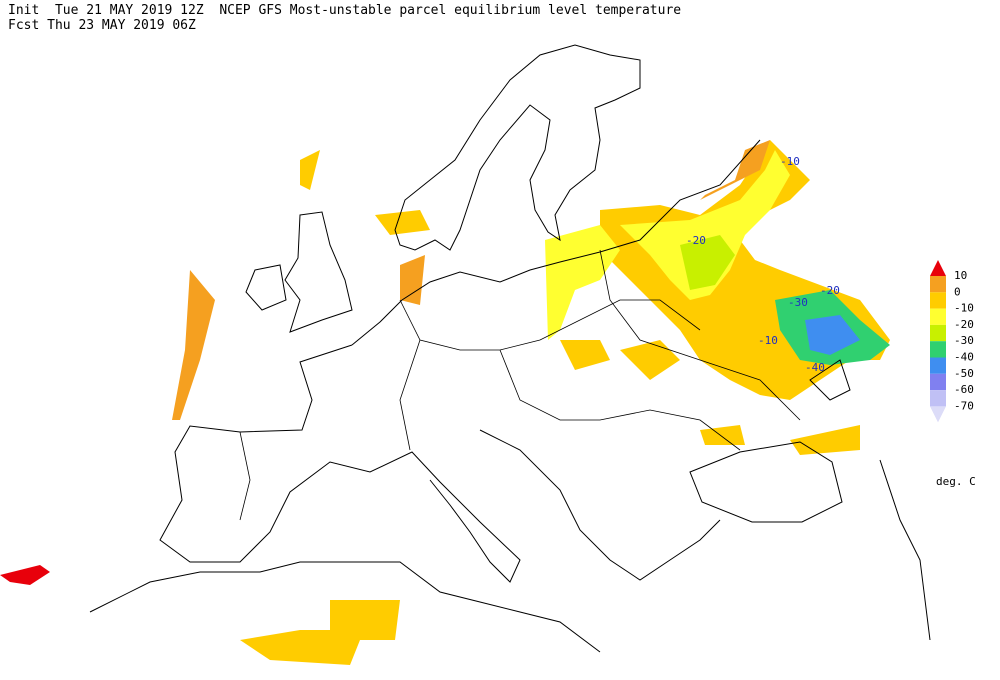 The width and height of the screenshot is (1000, 680). Describe the element at coordinates (964, 340) in the screenshot. I see `legend-label: -30` at that location.